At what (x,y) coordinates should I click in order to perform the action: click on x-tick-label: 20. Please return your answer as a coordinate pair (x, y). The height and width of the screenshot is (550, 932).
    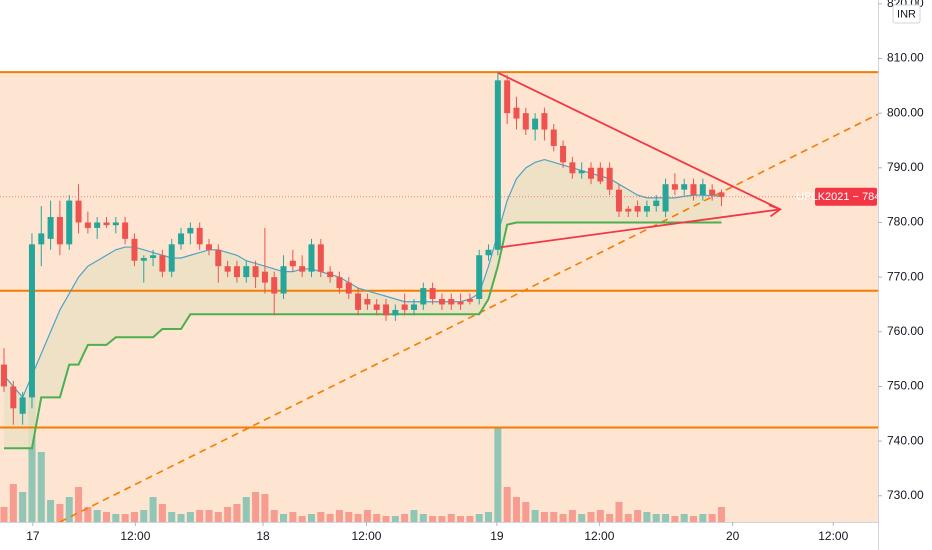
    Looking at the image, I should click on (733, 536).